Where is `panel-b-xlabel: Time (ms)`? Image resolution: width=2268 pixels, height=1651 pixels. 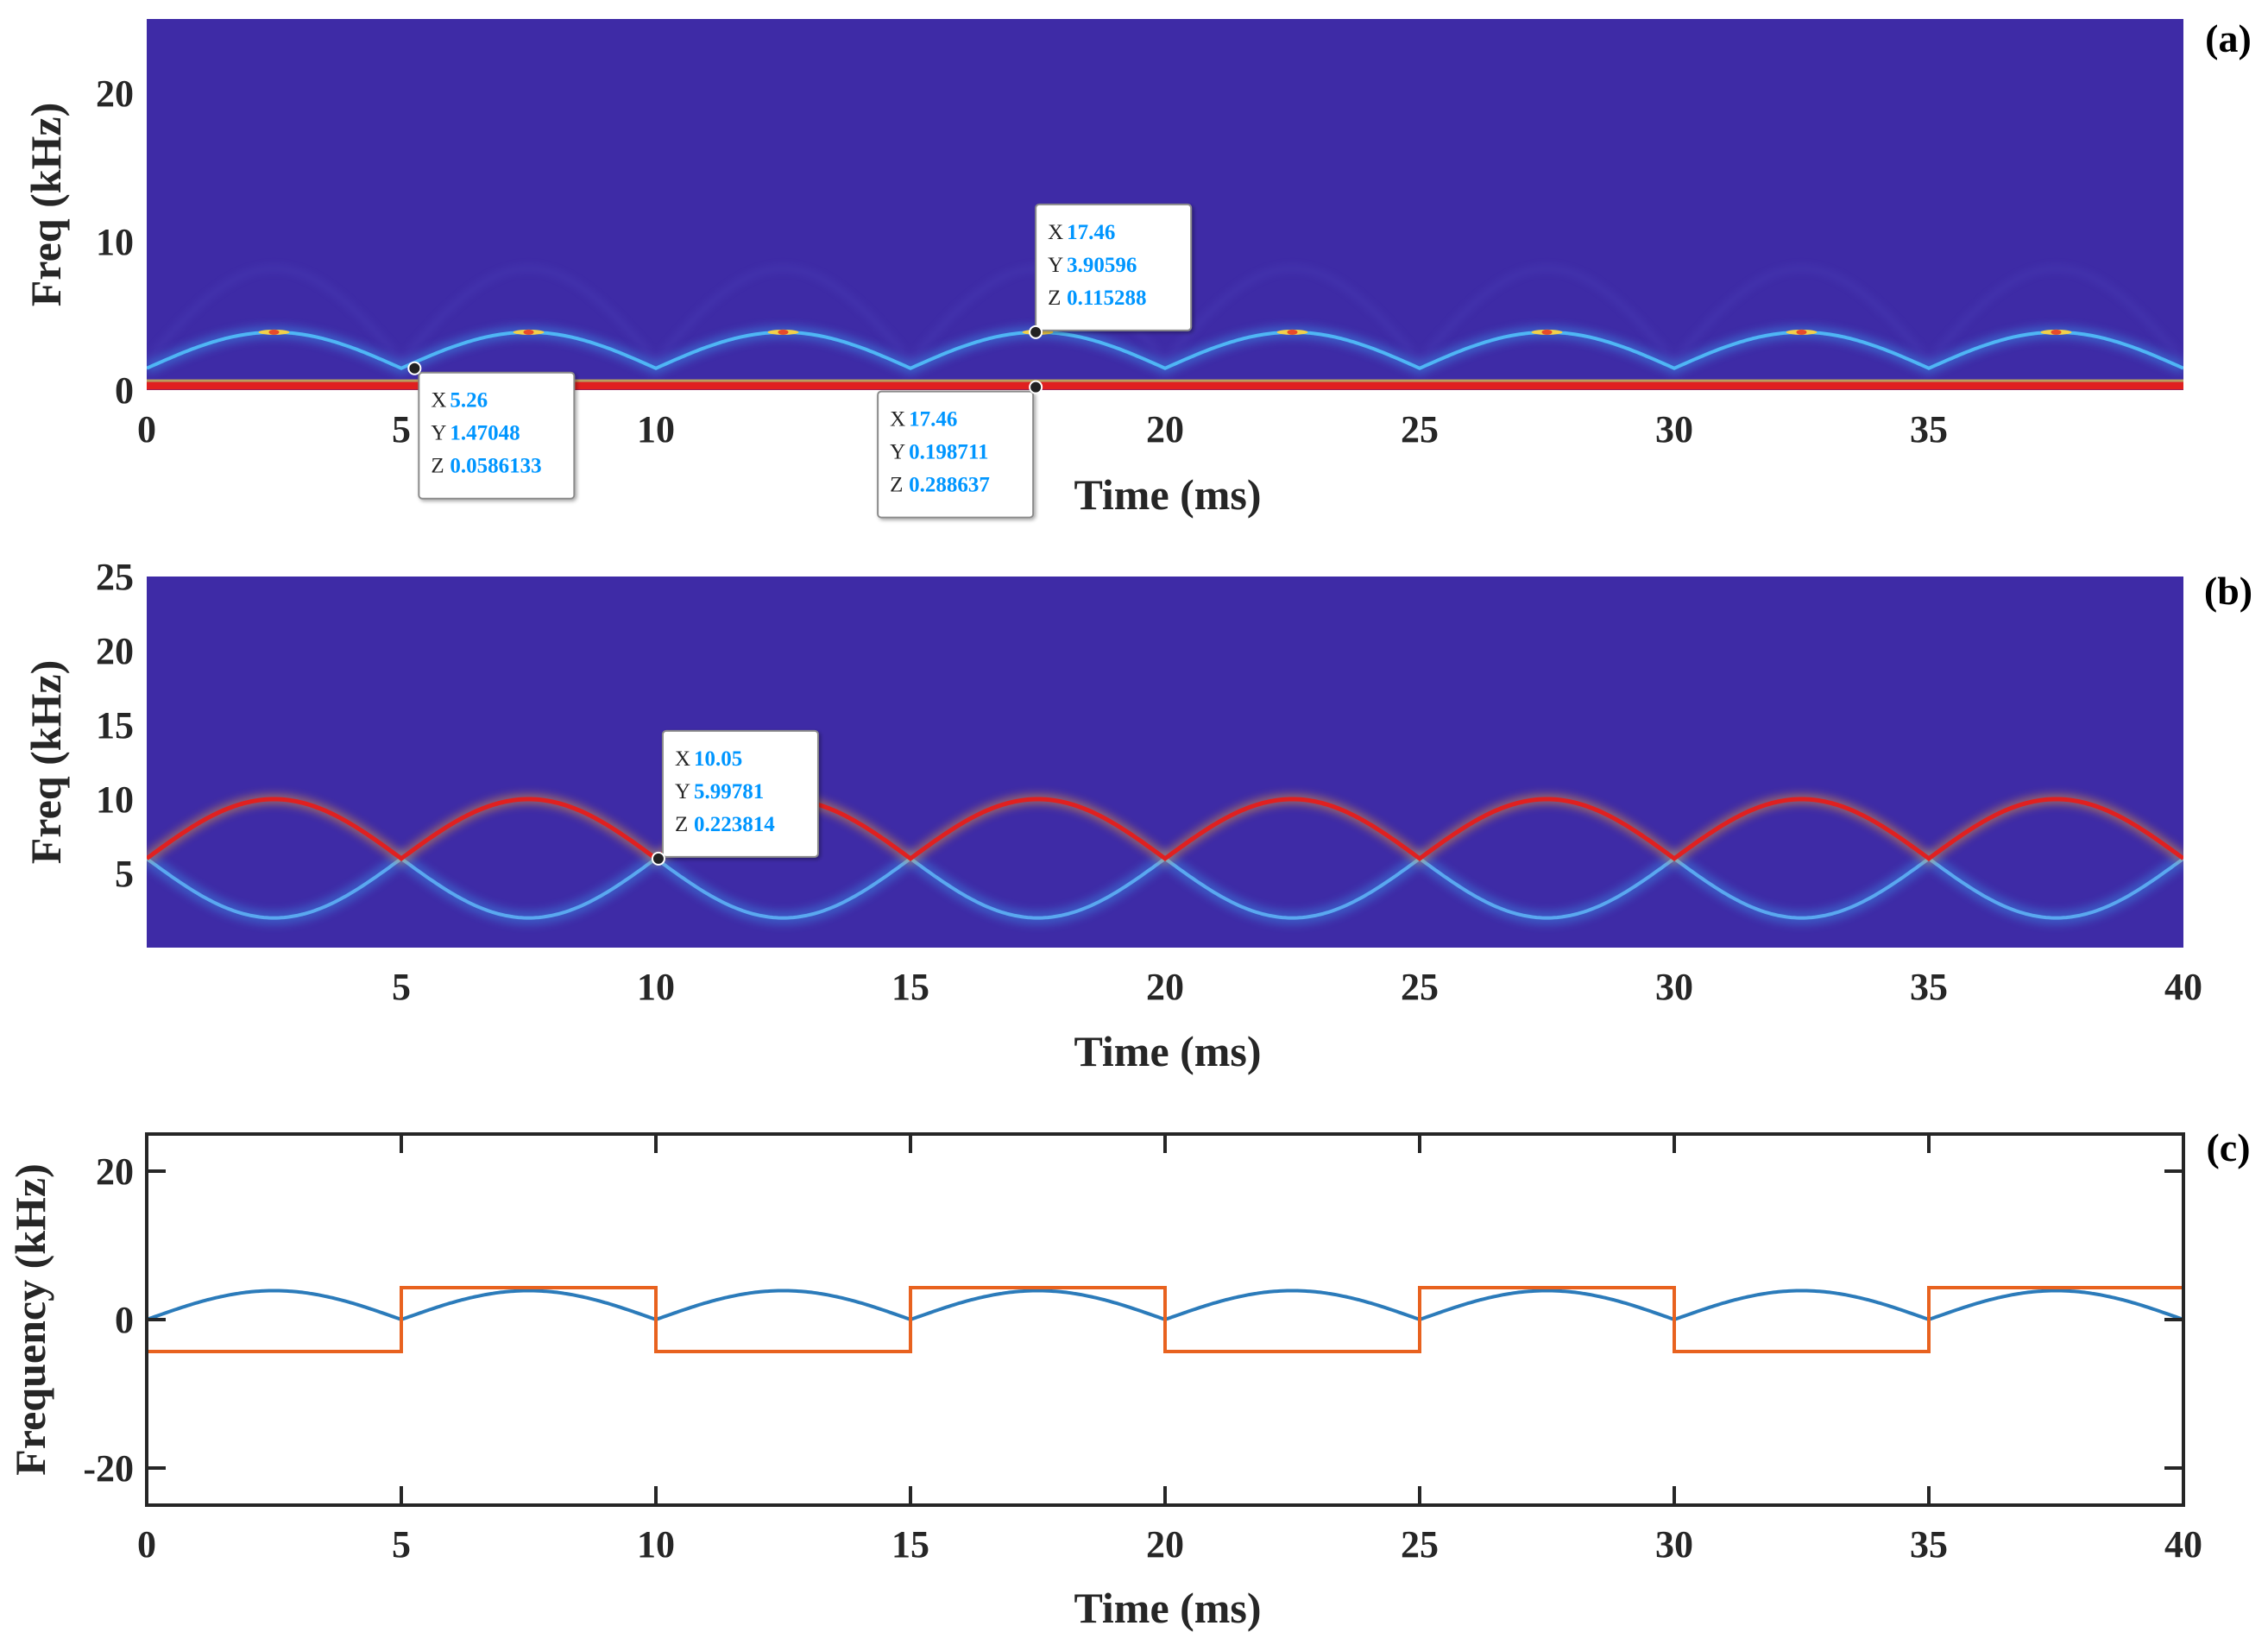
panel-b-xlabel: Time (ms) is located at coordinates (1168, 1051).